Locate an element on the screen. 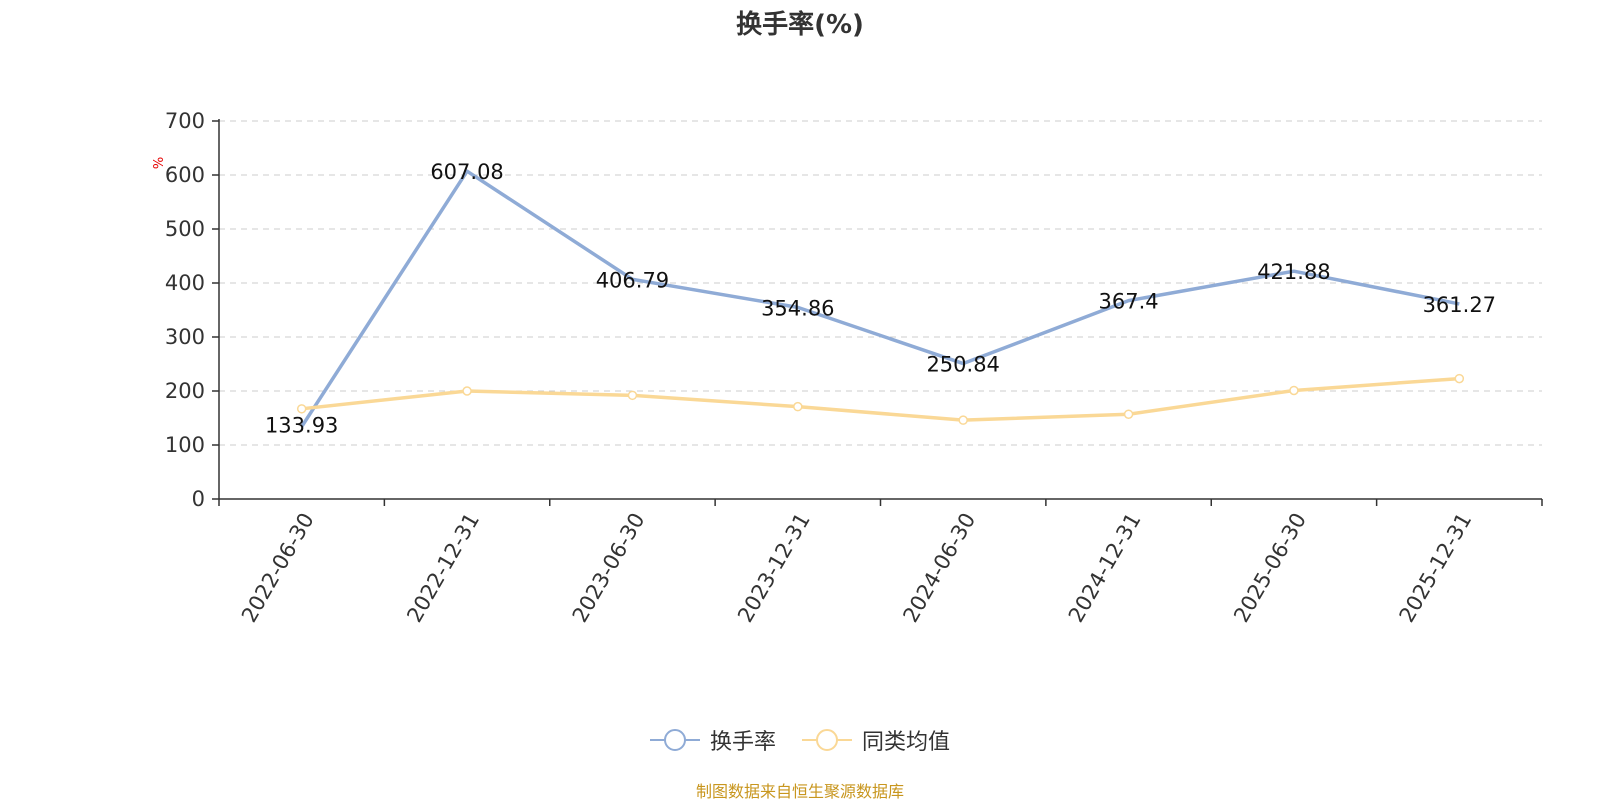 Image resolution: width=1600 pixels, height=802 pixels. x-tick-label: 2025-06-30 is located at coordinates (1270, 568).